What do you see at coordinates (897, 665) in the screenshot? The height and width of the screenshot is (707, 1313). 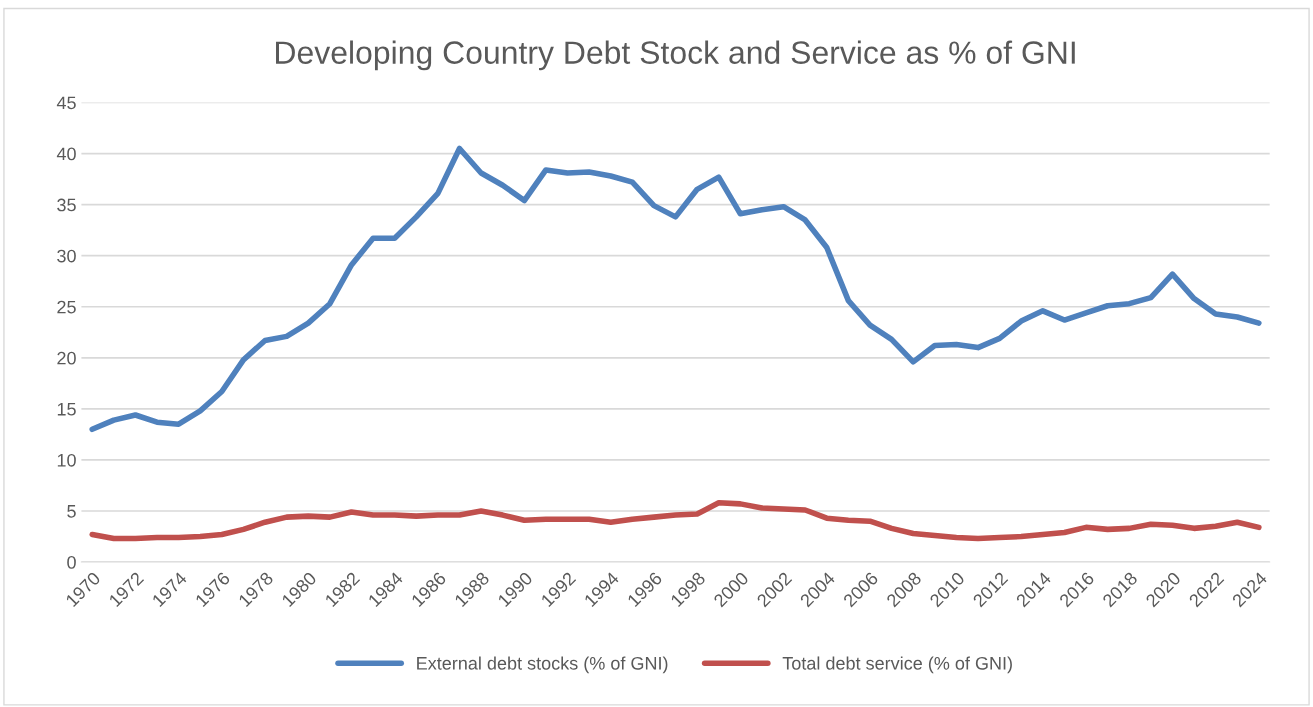 I see `legend-label: Total debt service (% of GNI)` at bounding box center [897, 665].